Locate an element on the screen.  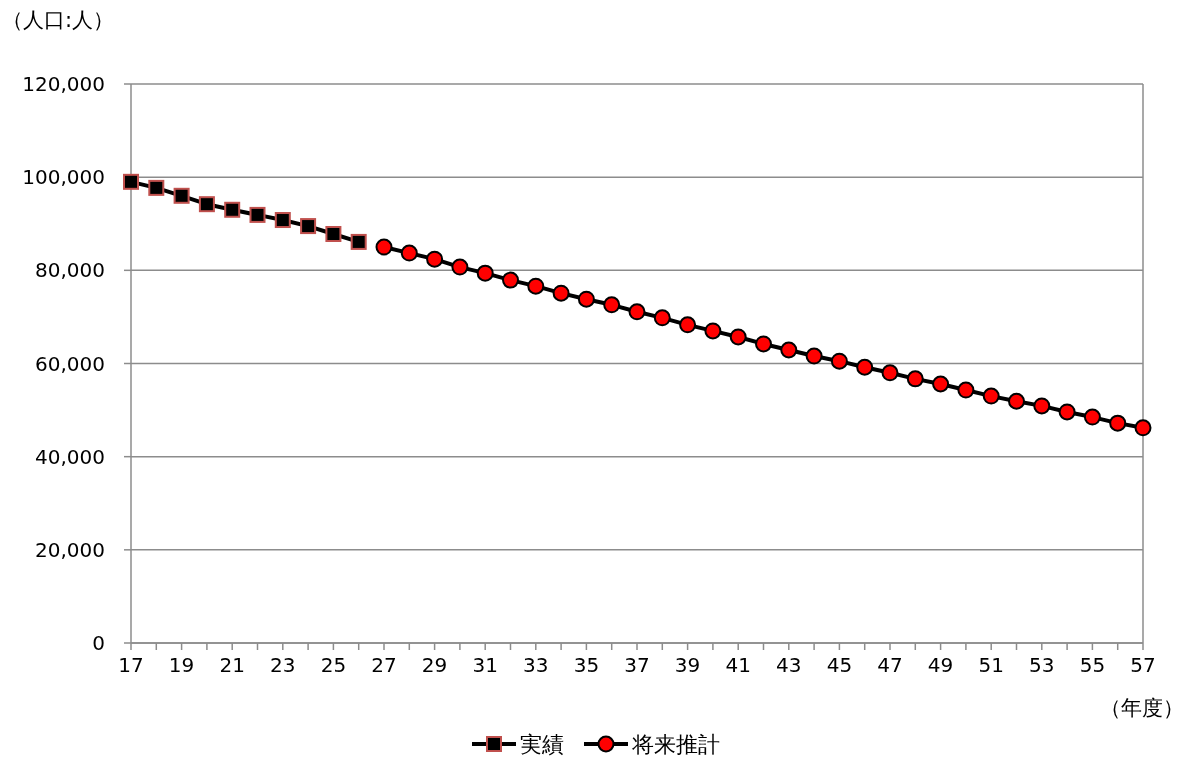
legend-label: 将来推計 is located at coordinates (675, 744).